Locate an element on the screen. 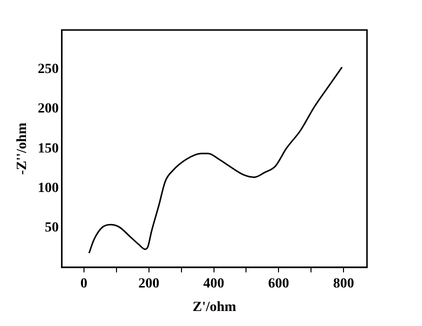 This screenshot has height=326, width=422. x-tick-label: 600 is located at coordinates (279, 284).